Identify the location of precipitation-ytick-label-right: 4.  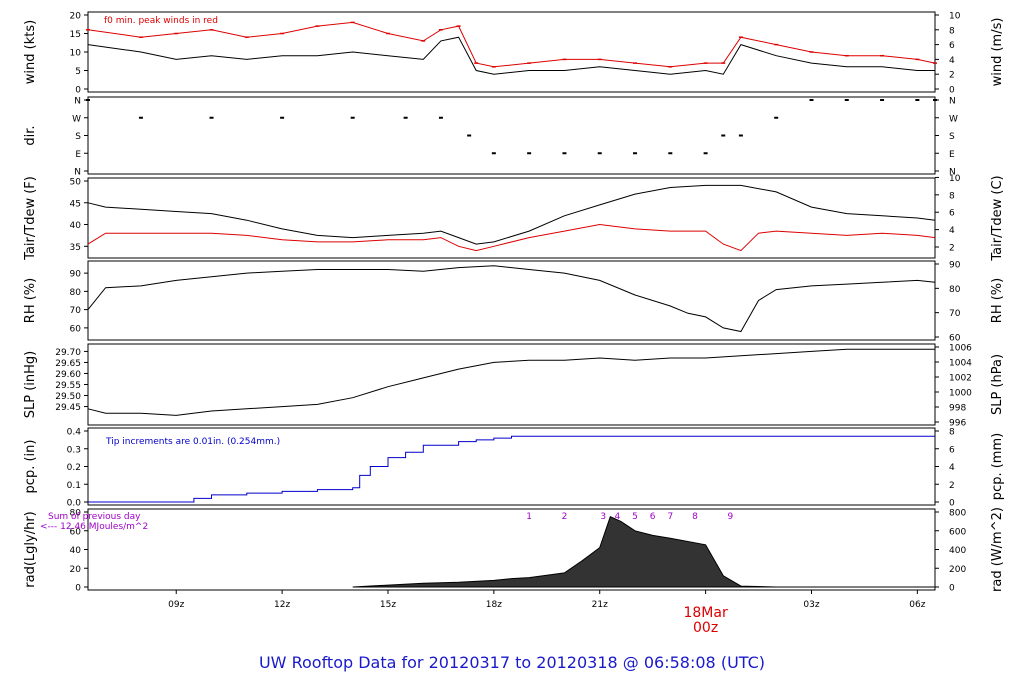
(952, 468).